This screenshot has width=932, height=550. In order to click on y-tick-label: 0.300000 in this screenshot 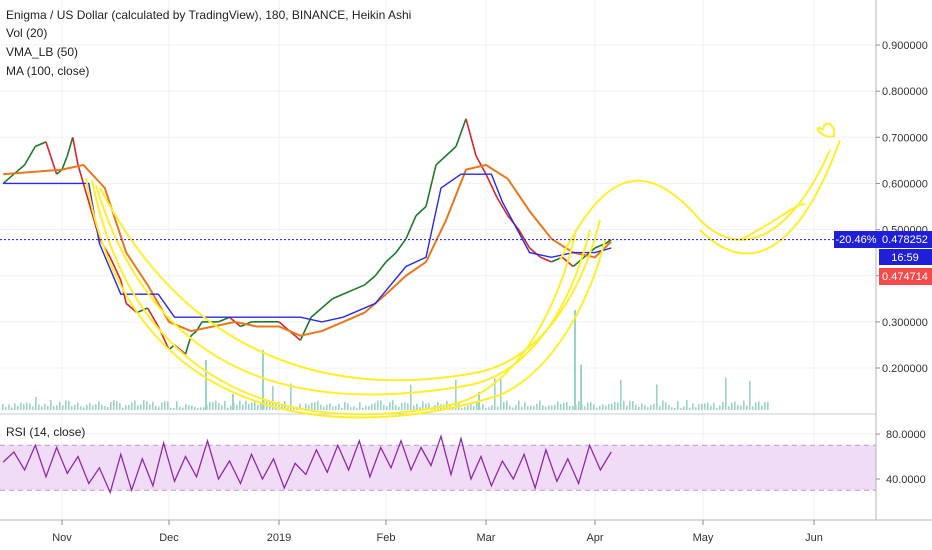, I will do `click(905, 323)`.